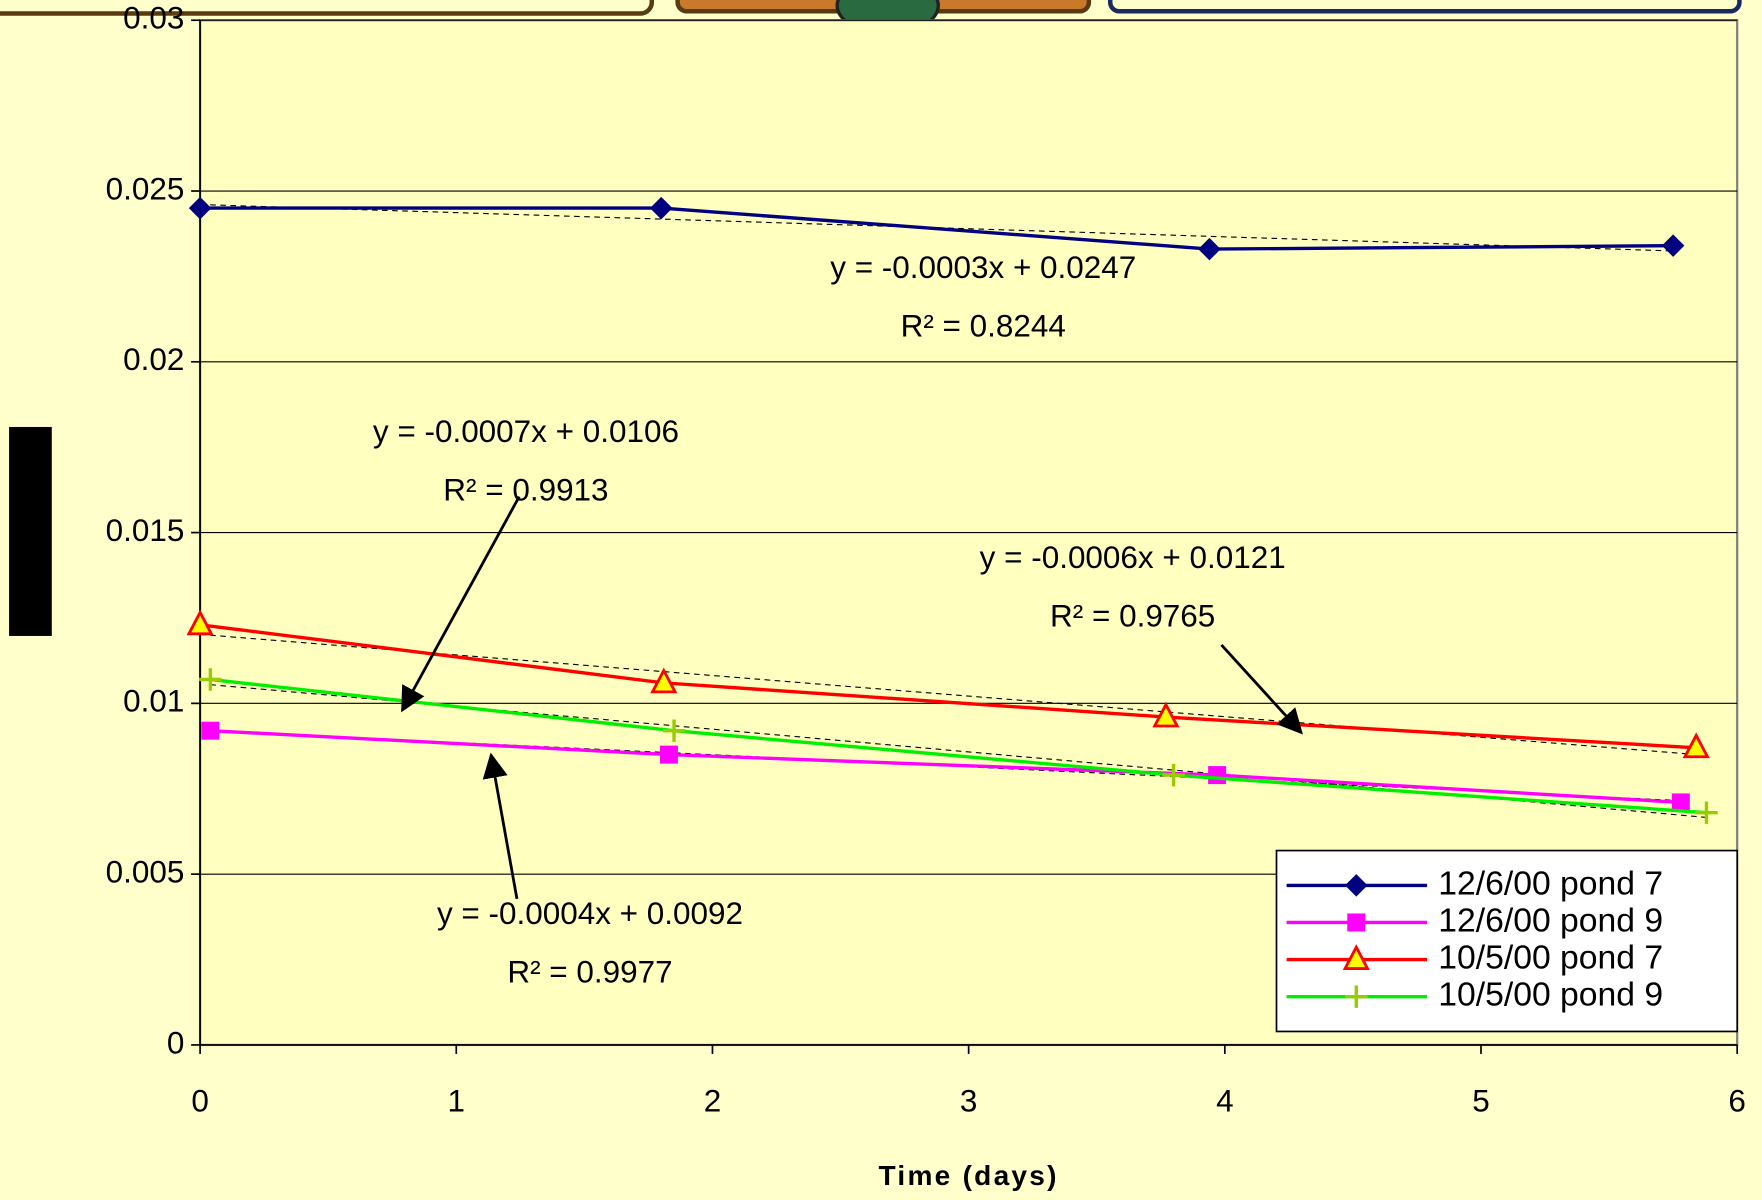  Describe the element at coordinates (145, 871) in the screenshot. I see `y-tick-label: 0.005` at that location.